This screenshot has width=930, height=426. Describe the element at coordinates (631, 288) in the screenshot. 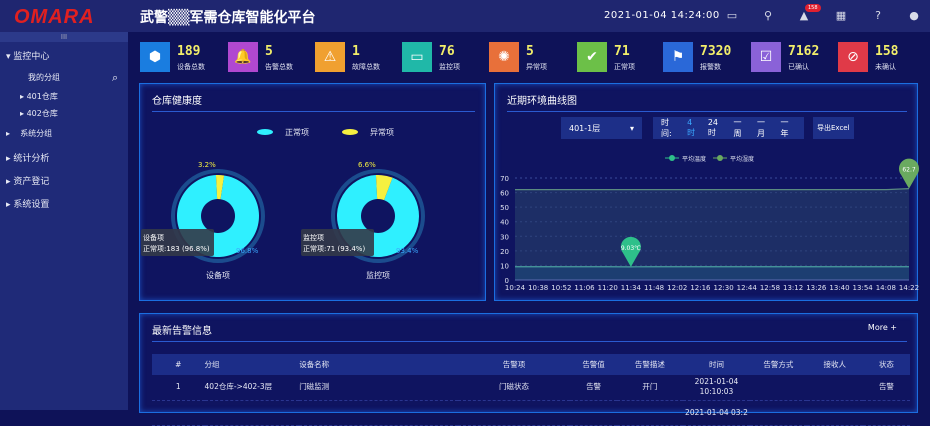

I see `x-tick-label: 11:34` at that location.